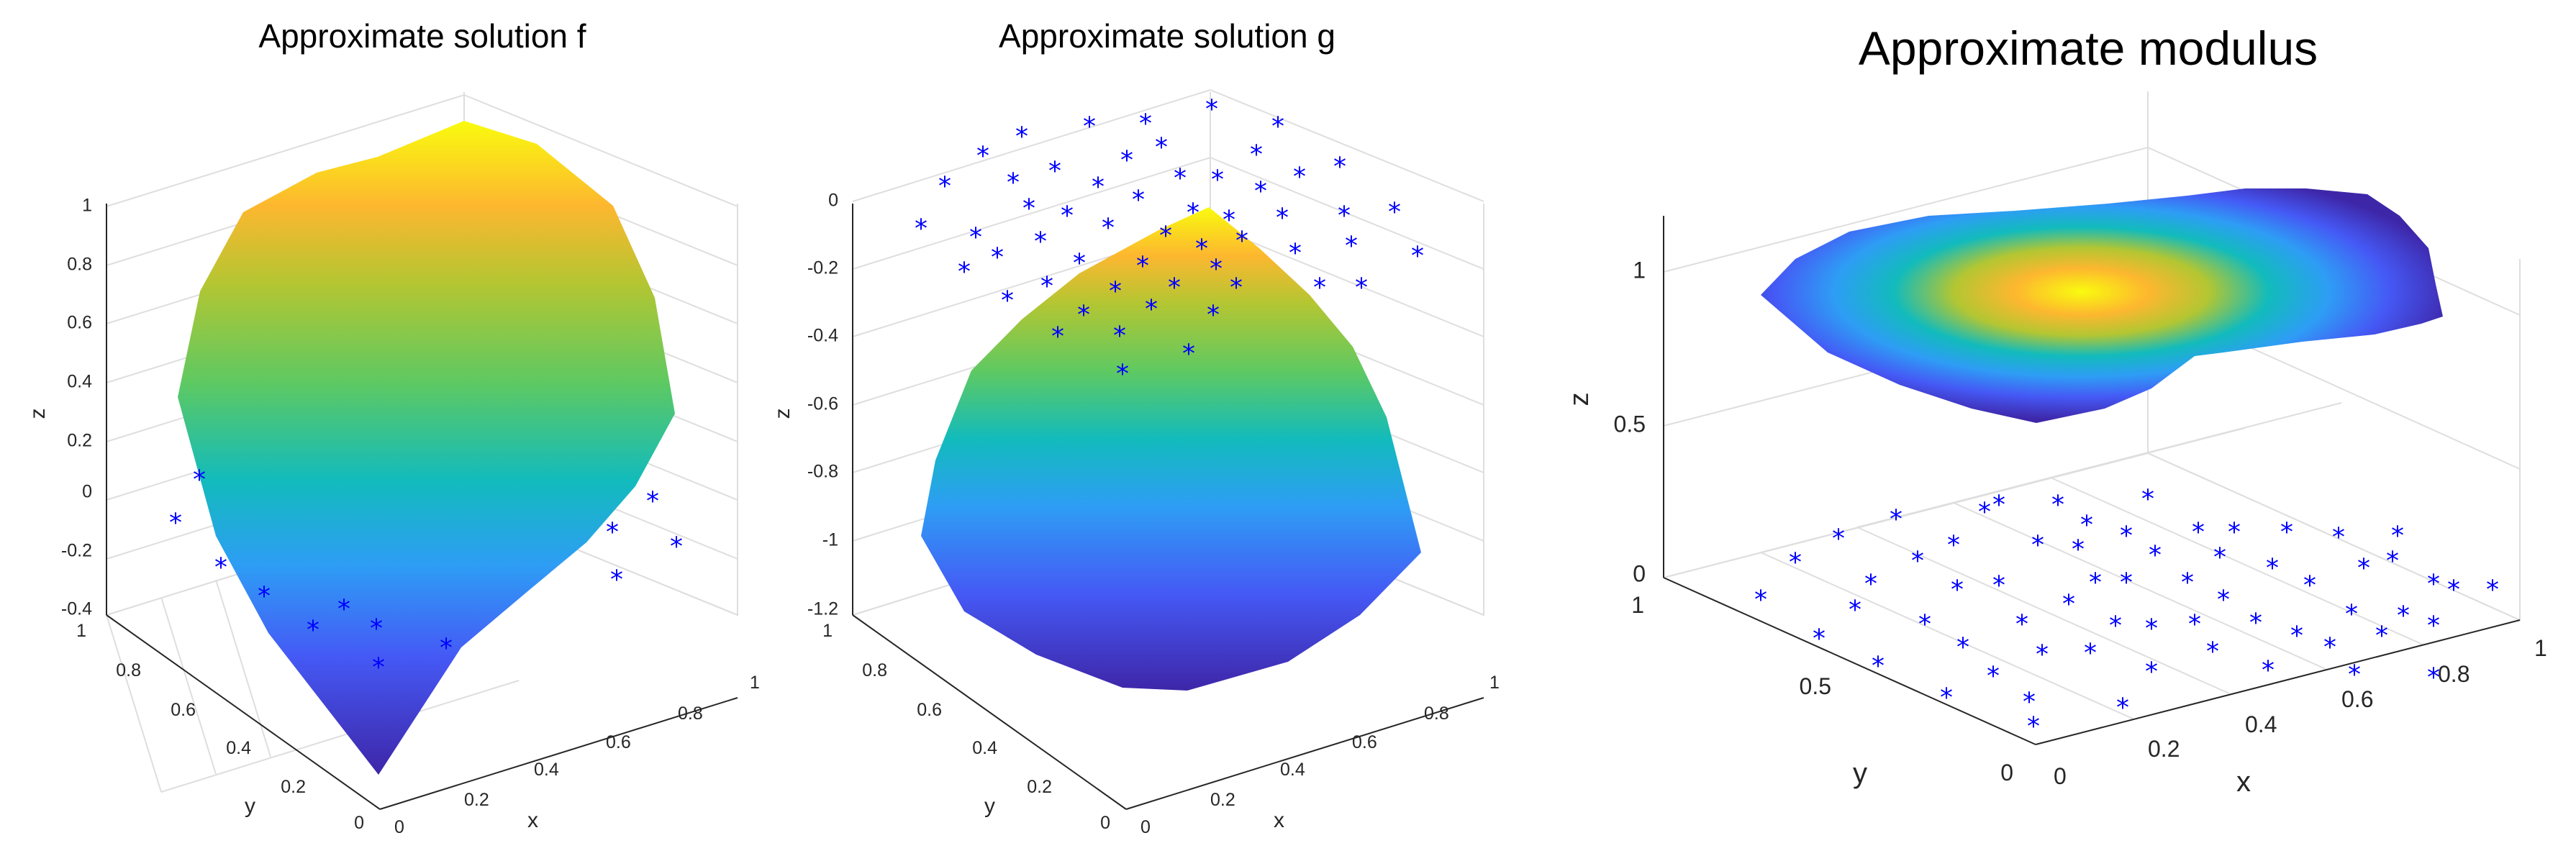 This screenshot has width=2576, height=856. I want to click on x-ticks-f: 0 0.2 0.4 0.6 0.8 1, so click(577, 755).